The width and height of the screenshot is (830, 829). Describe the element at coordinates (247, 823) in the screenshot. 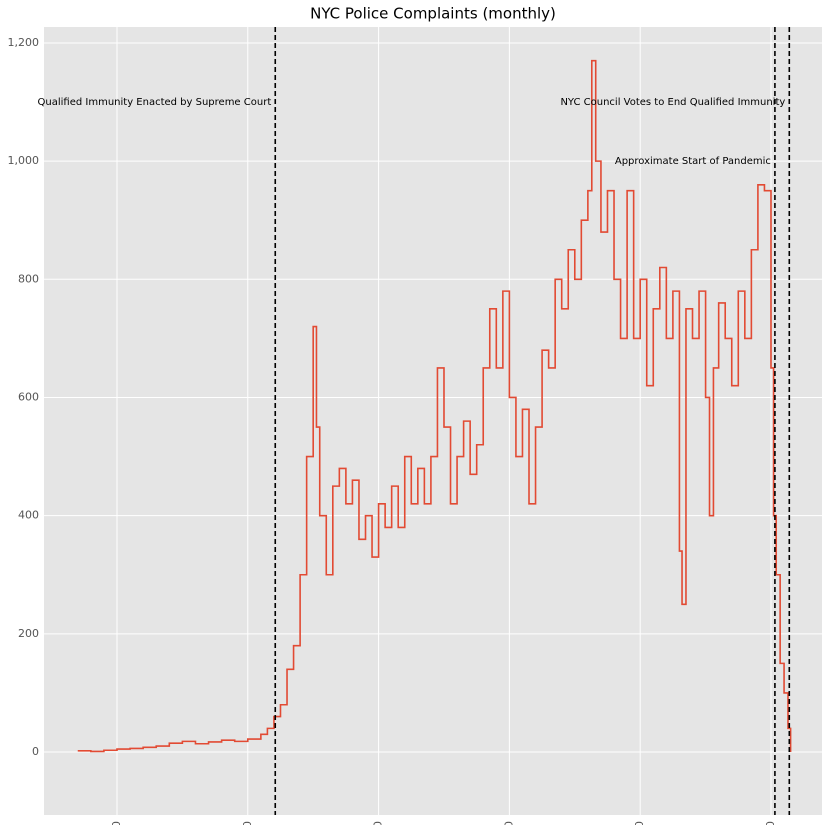

I see `x-tick-label: 1980` at that location.